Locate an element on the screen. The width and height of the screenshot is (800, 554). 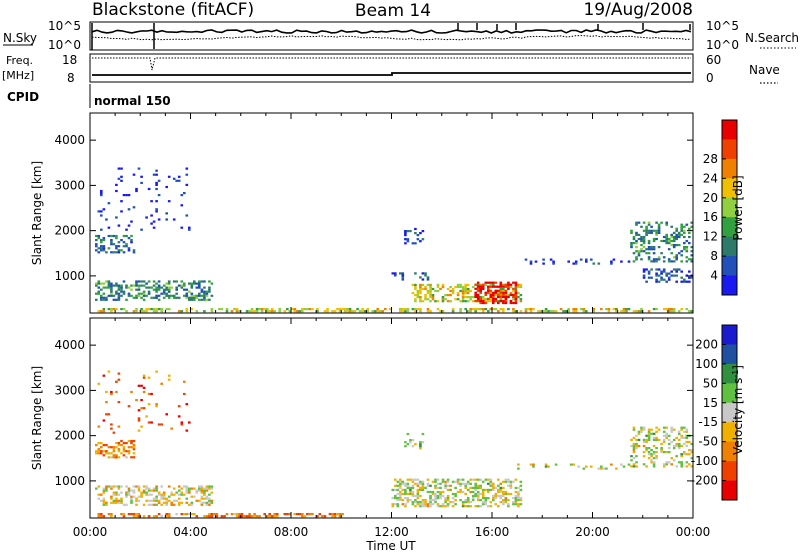
x-tick-label: 04:00 is located at coordinates (190, 532).